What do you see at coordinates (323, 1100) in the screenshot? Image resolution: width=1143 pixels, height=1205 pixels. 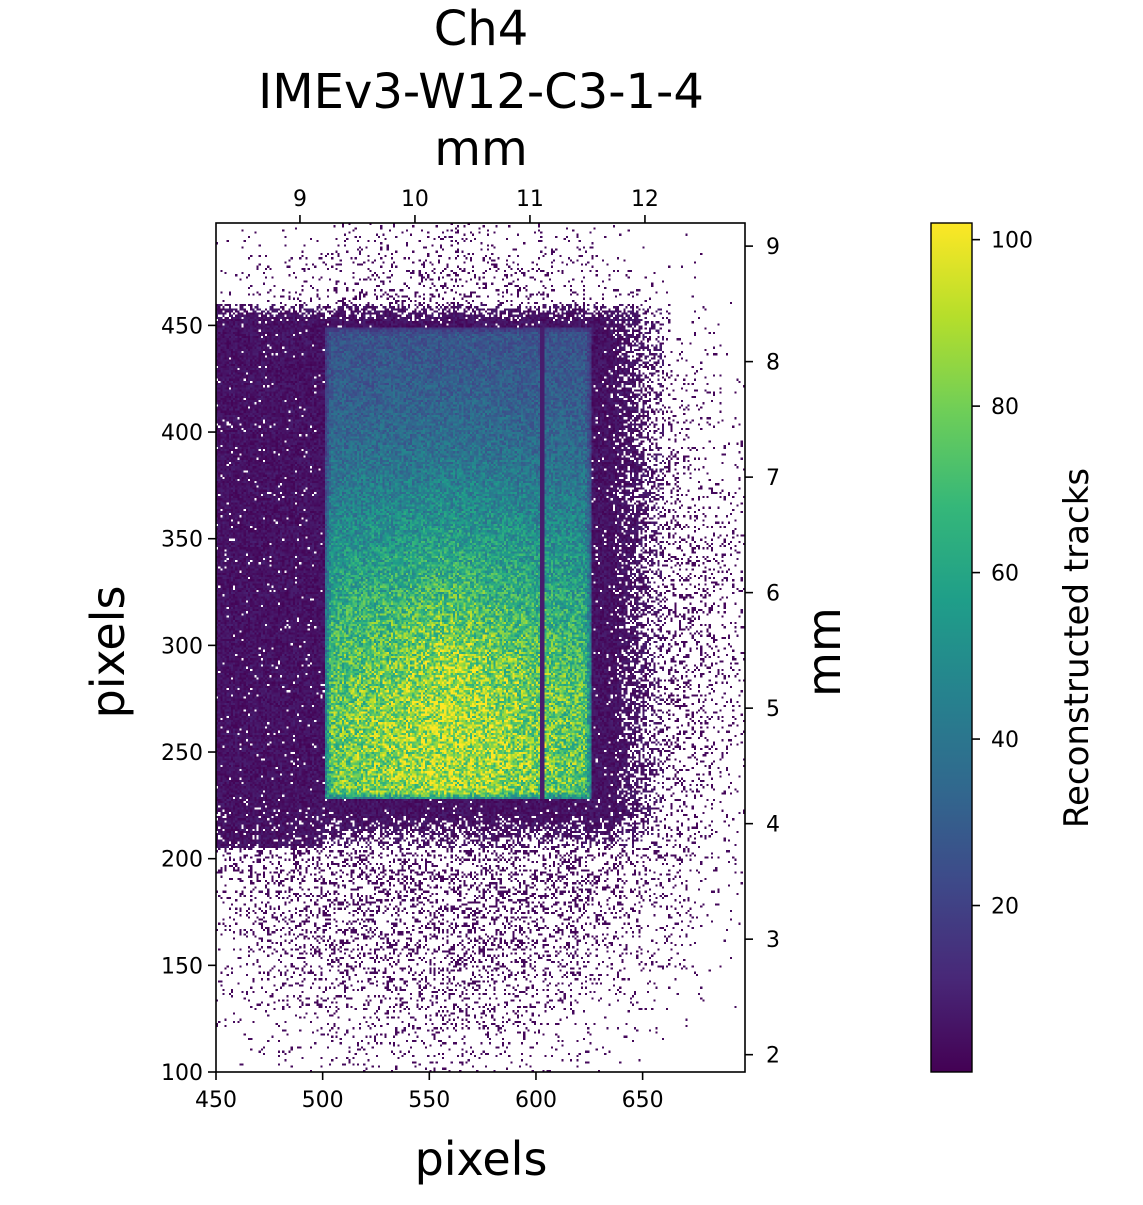 I see `x-tick-label: 500` at bounding box center [323, 1100].